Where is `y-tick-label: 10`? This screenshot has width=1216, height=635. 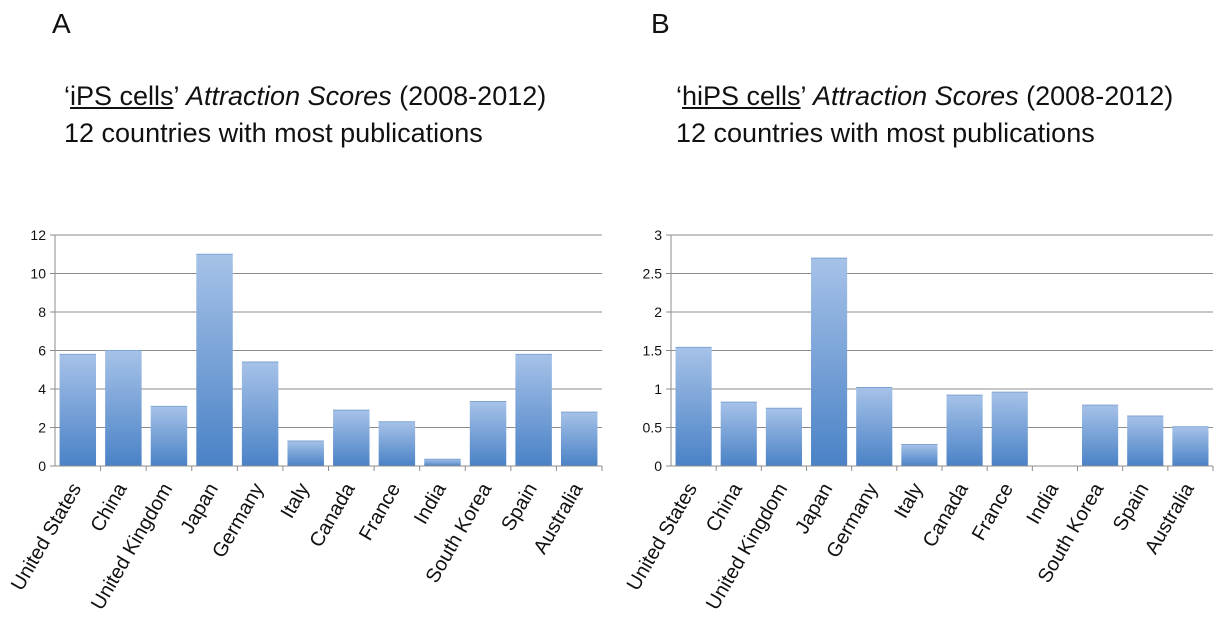
y-tick-label: 10 is located at coordinates (38, 274).